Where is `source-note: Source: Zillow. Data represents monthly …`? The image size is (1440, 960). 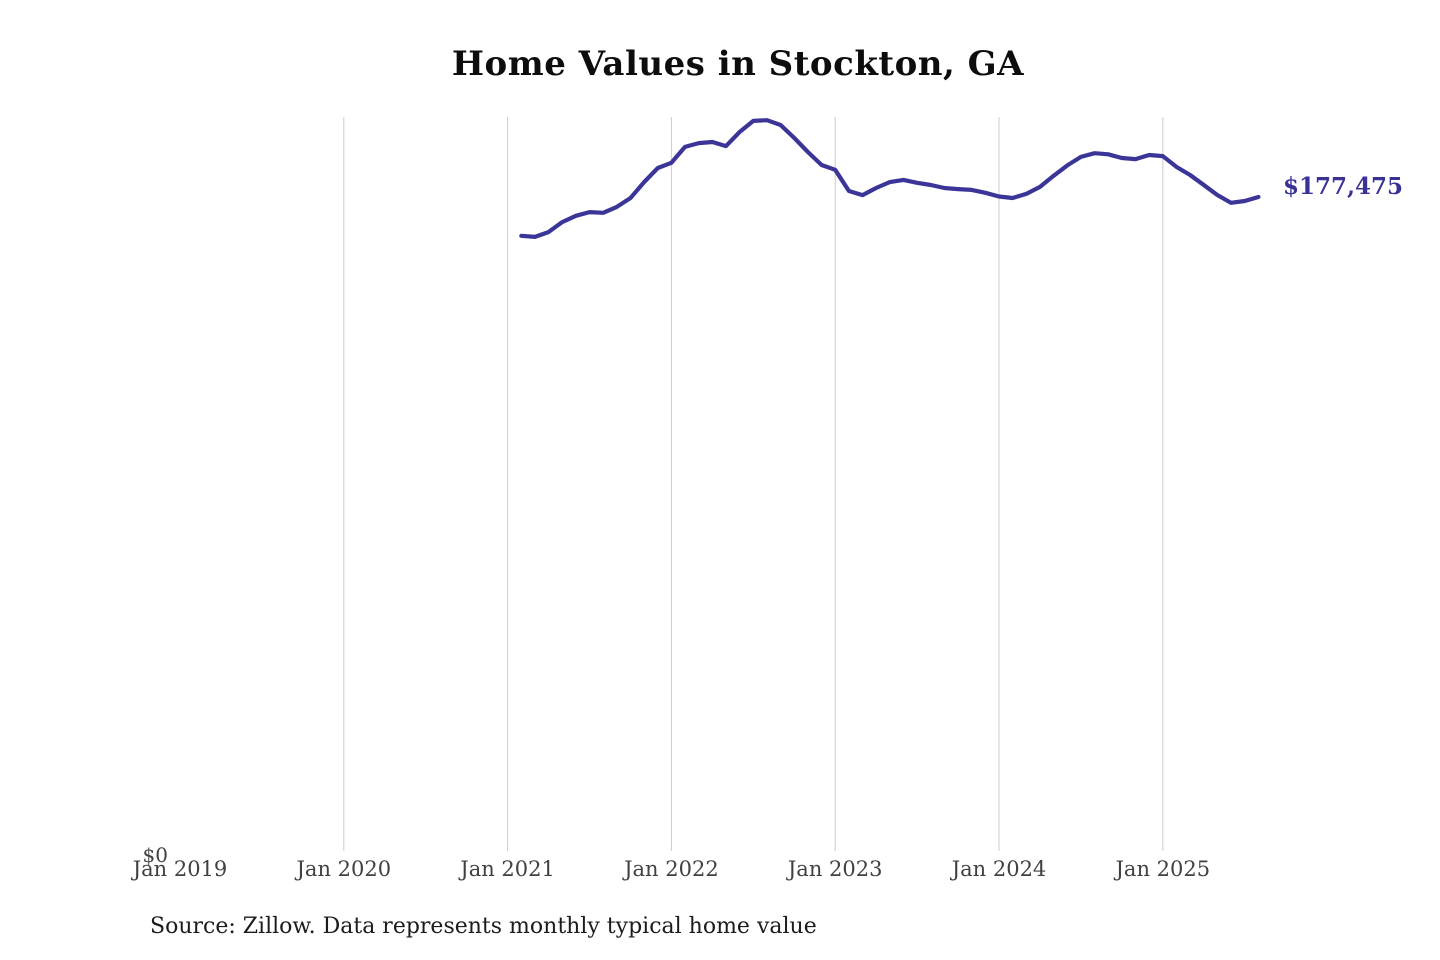
source-note: Source: Zillow. Data represents monthly … is located at coordinates (483, 926).